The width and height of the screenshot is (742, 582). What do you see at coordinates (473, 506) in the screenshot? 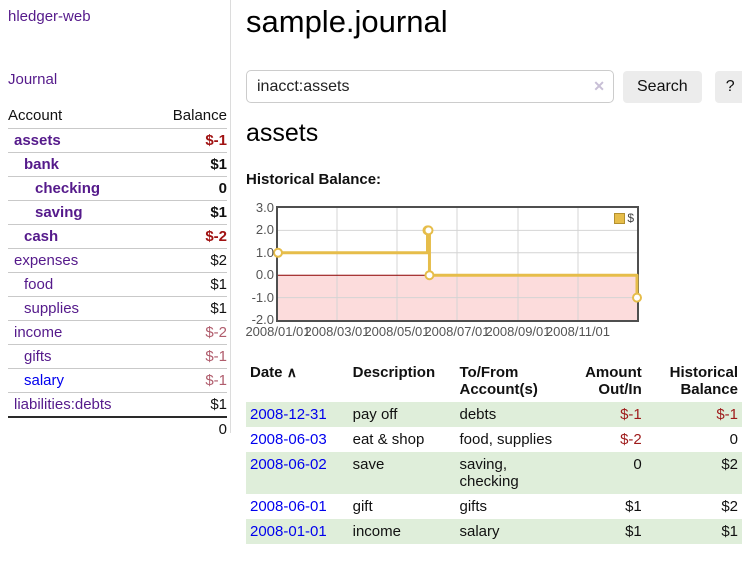
I see `transaction-accounts: gifts` at bounding box center [473, 506].